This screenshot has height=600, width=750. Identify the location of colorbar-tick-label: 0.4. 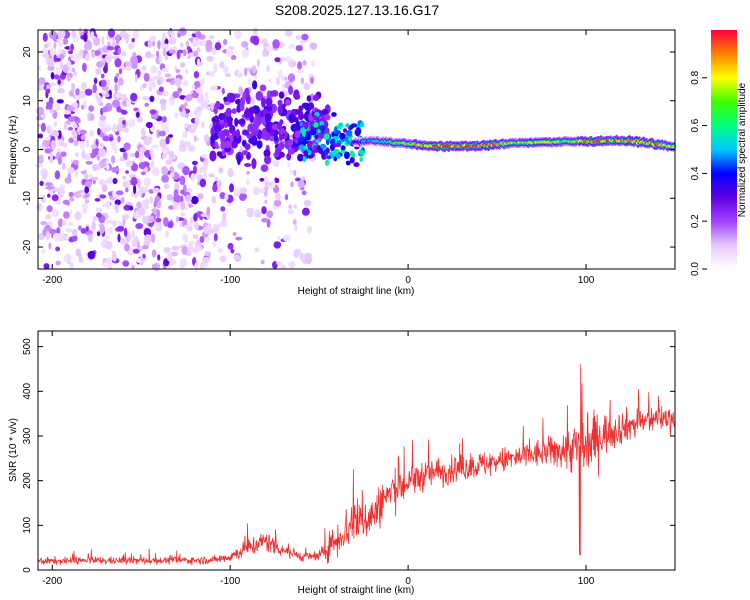
(695, 173).